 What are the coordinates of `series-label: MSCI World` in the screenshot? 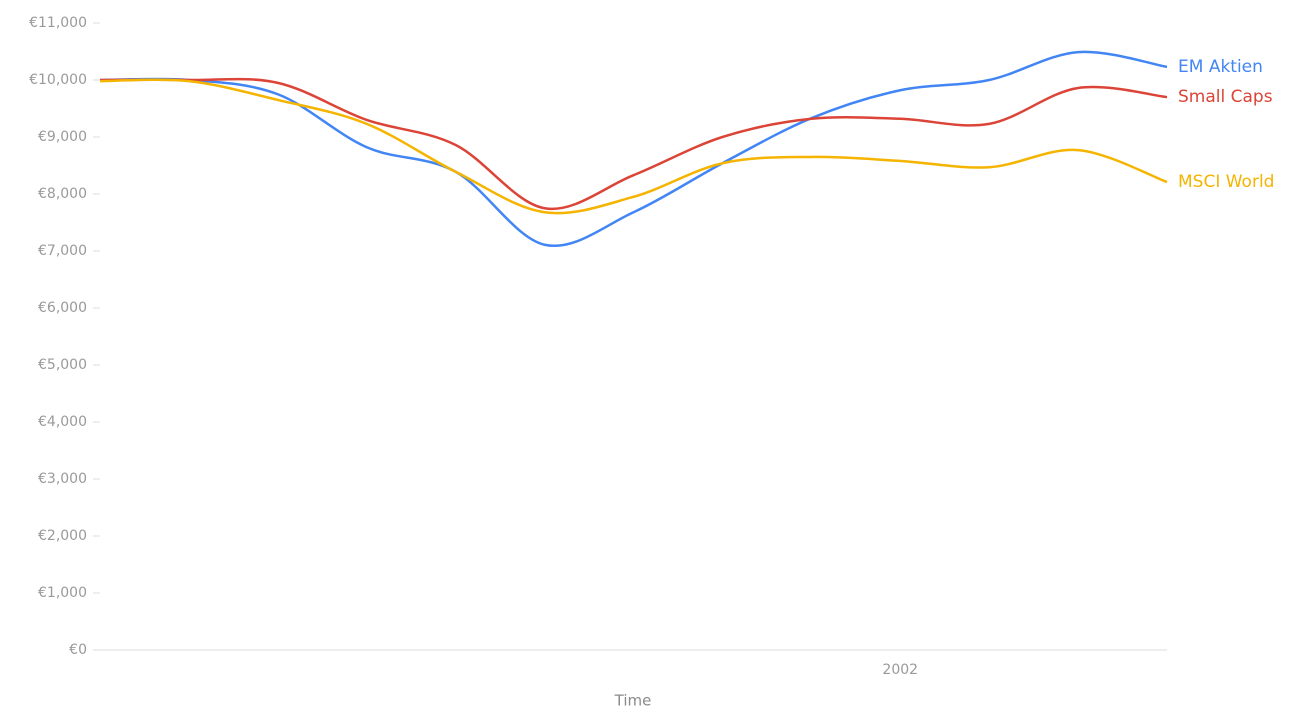 It's located at (1226, 182).